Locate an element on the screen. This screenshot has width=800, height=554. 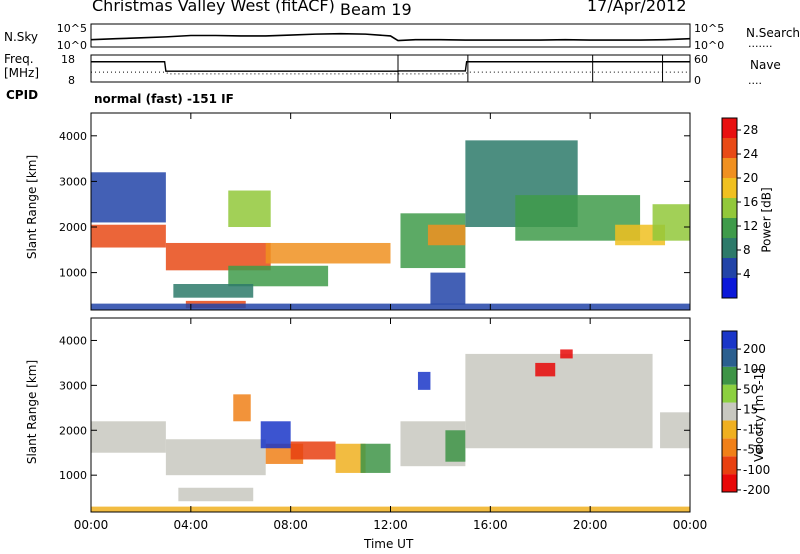
frequency-panel-frame is located at coordinates (390, 68).